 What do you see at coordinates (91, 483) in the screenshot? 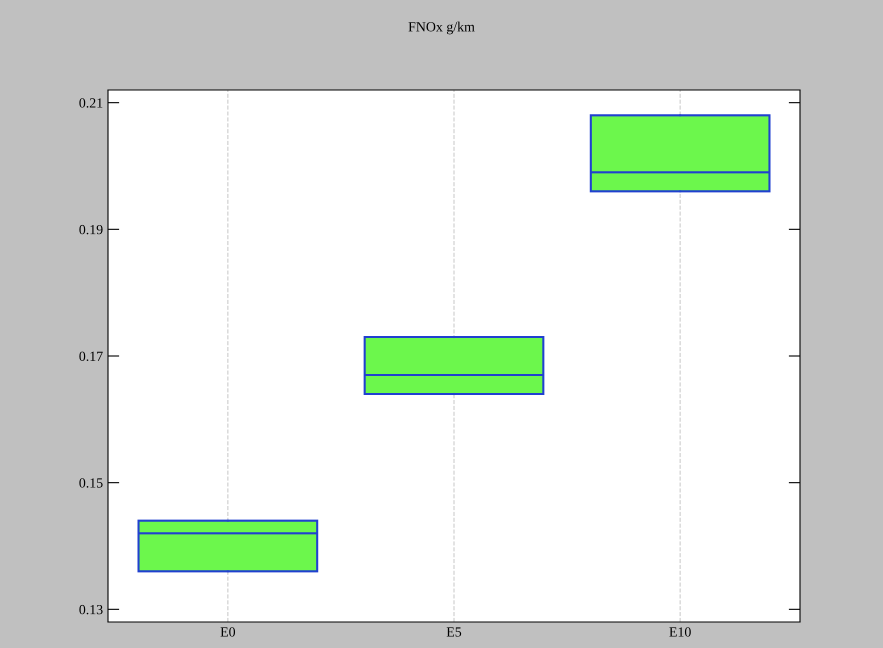
I see `y-tick-label: 0.15` at bounding box center [91, 483].